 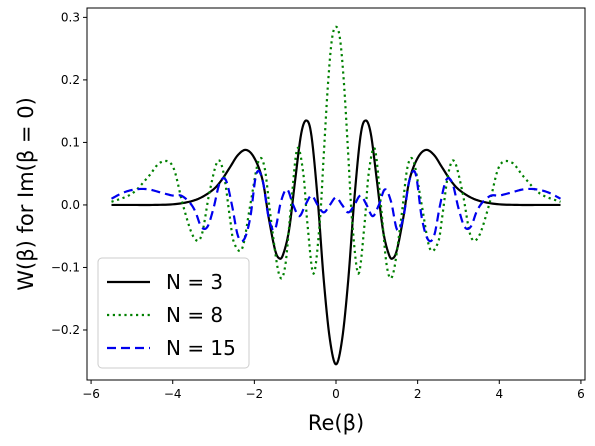 I want to click on legend-label-1: N = 8, so click(x=194, y=315).